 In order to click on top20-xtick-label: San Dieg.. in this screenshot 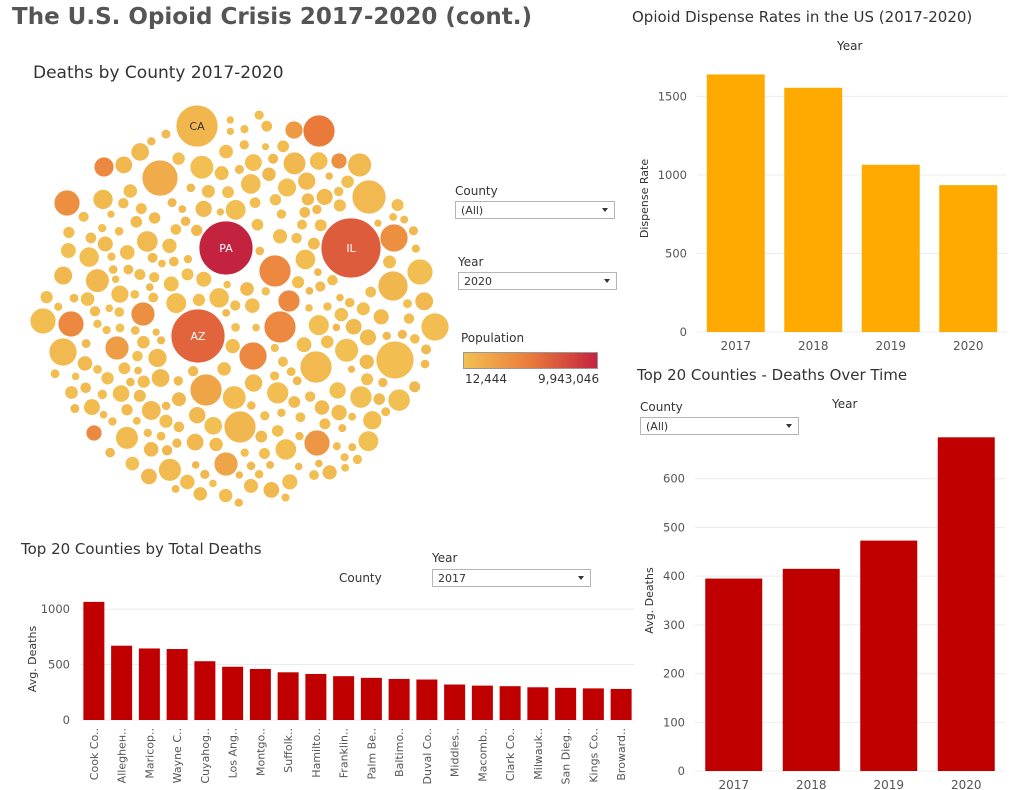, I will do `click(566, 756)`.